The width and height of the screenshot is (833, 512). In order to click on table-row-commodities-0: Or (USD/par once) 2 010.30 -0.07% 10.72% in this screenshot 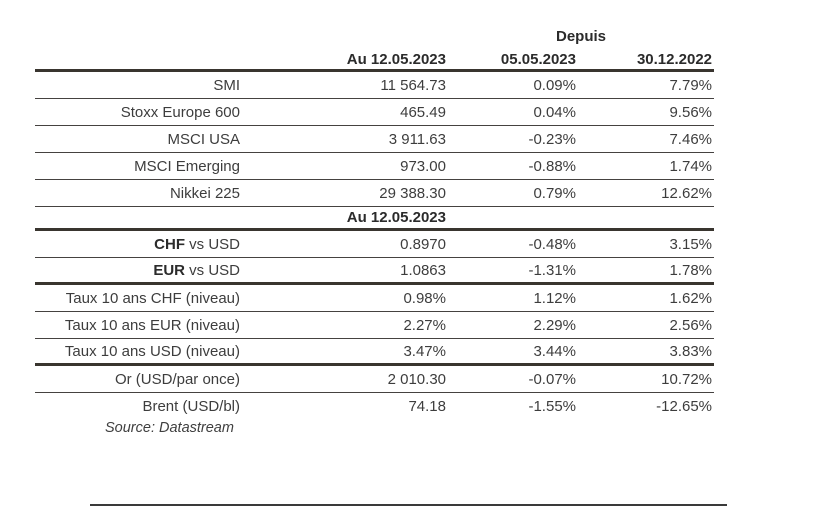, I will do `click(375, 378)`.